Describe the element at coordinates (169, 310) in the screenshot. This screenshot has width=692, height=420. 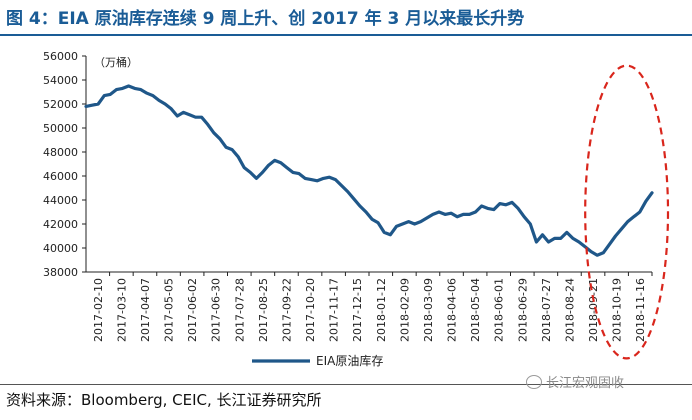
I see `x-tick-label: 2017-05-05` at that location.